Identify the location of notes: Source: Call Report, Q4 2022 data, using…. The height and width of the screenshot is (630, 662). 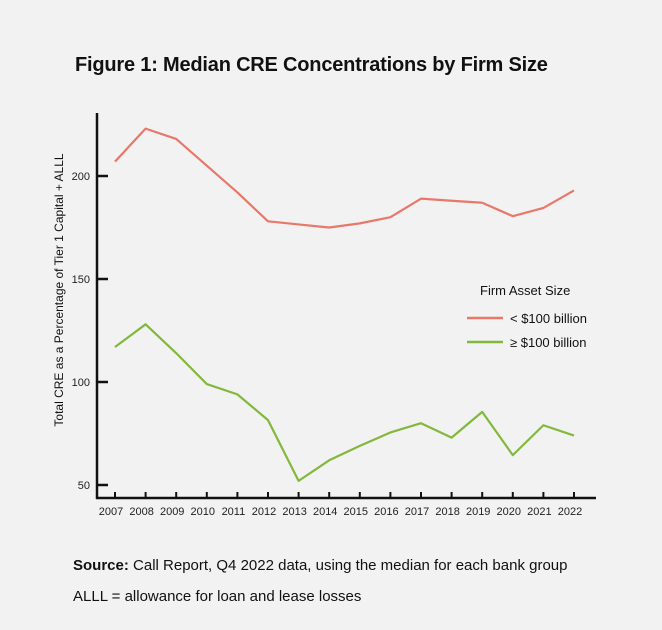
(320, 588).